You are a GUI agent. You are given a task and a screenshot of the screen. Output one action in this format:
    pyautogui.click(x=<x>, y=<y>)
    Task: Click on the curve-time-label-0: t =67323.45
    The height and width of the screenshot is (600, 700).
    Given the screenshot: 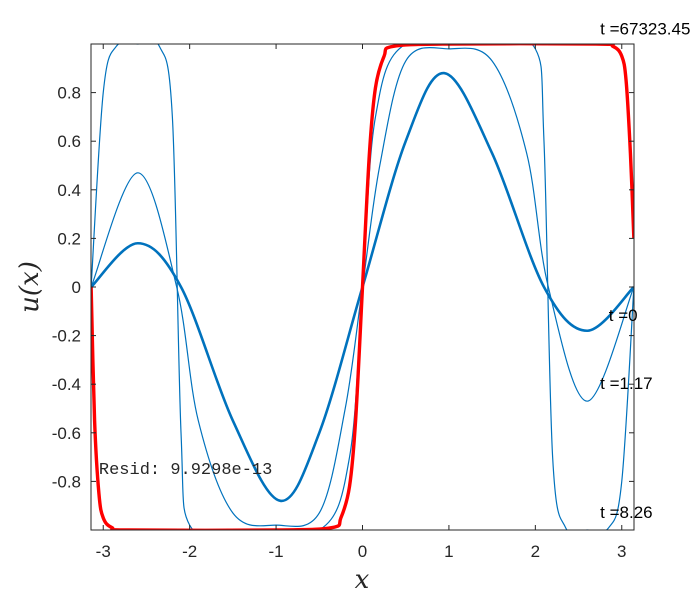 What is the action you would take?
    pyautogui.click(x=645, y=28)
    